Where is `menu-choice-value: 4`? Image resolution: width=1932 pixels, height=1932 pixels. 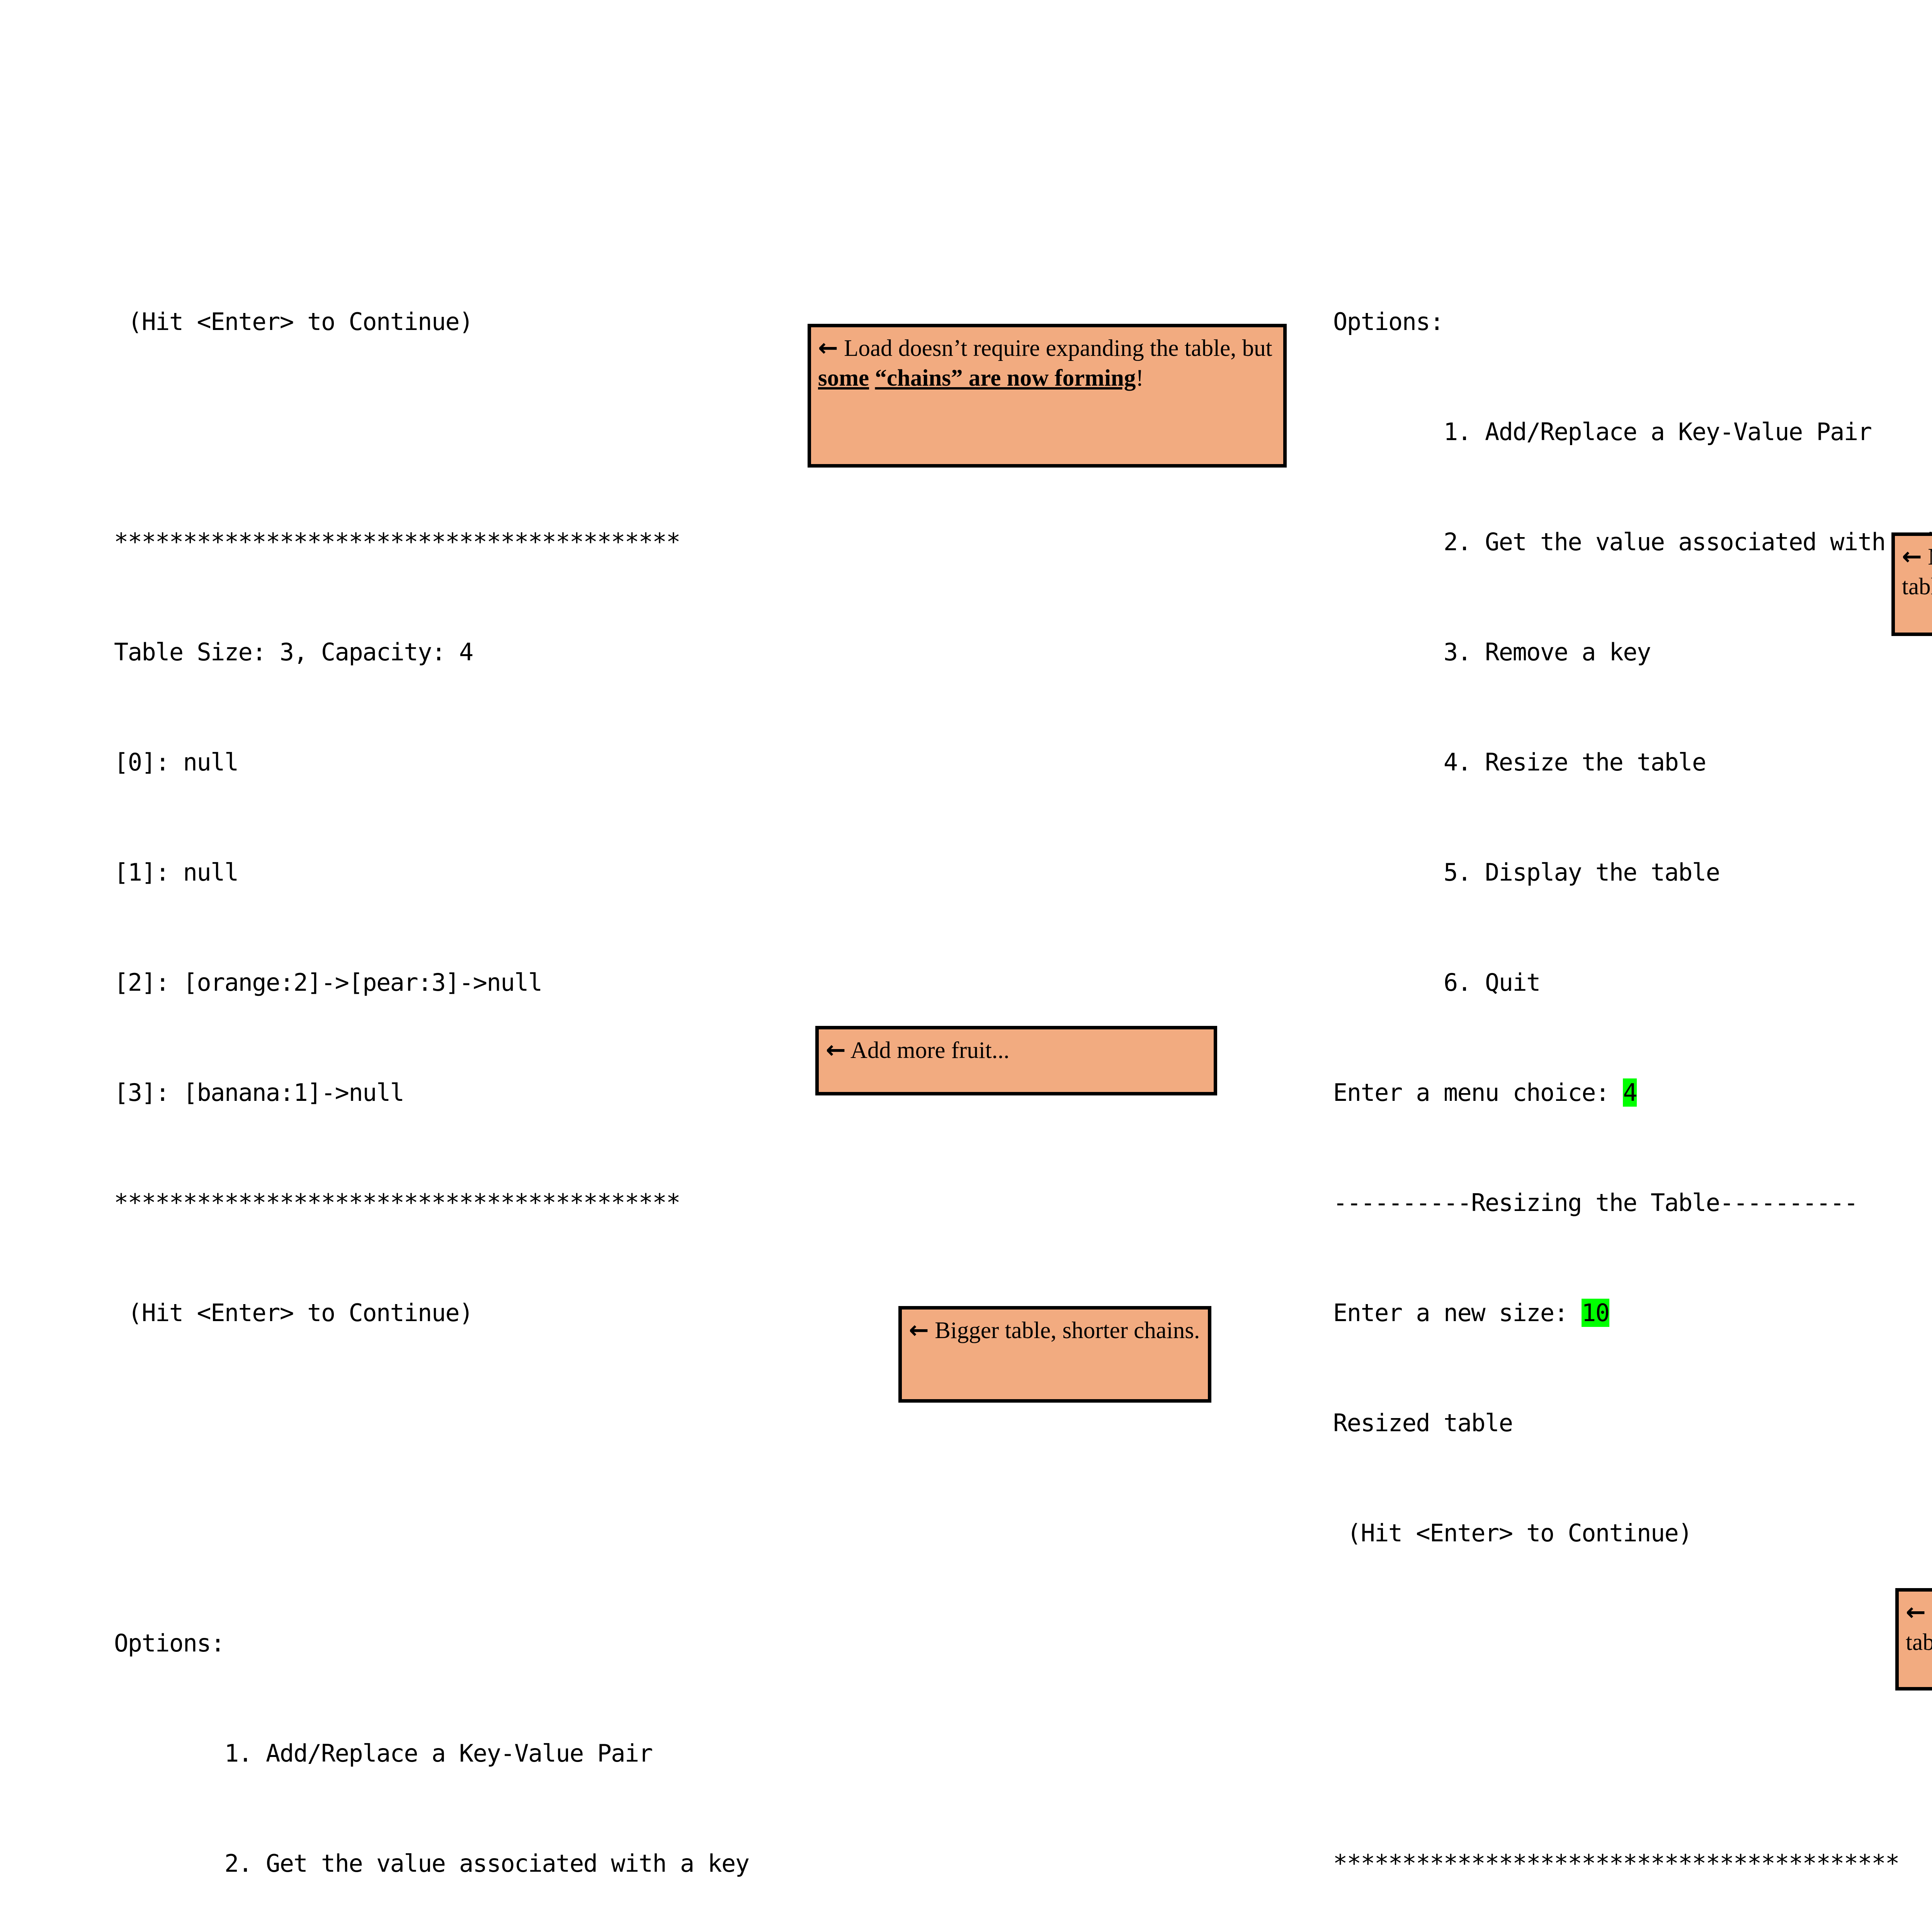 menu-choice-value: 4 is located at coordinates (1630, 1092).